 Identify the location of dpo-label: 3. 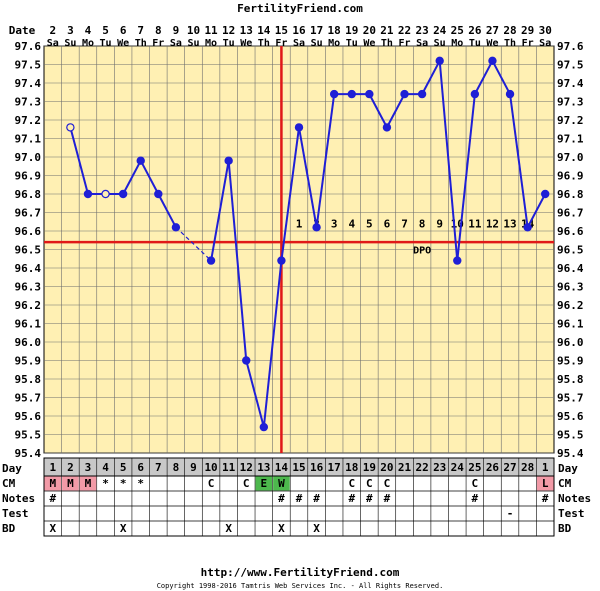
(334, 224).